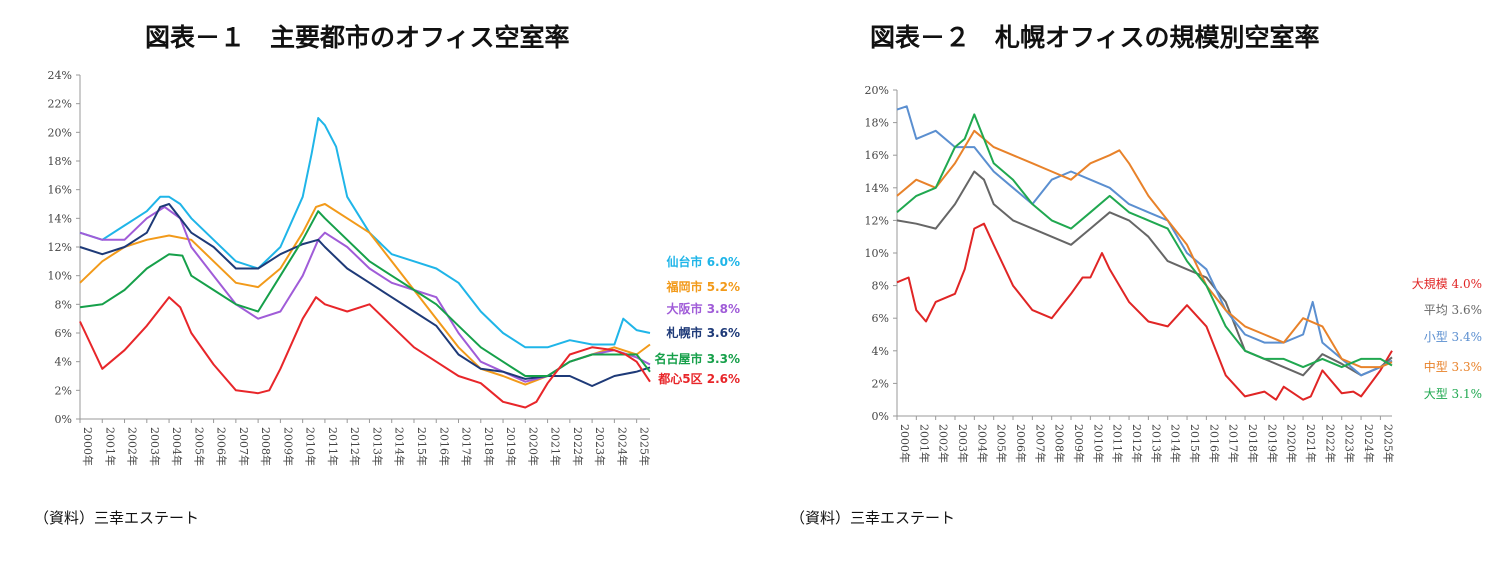  What do you see at coordinates (400, 446) in the screenshot?
I see `chart1-x-tick-label: 2014年` at bounding box center [400, 446].